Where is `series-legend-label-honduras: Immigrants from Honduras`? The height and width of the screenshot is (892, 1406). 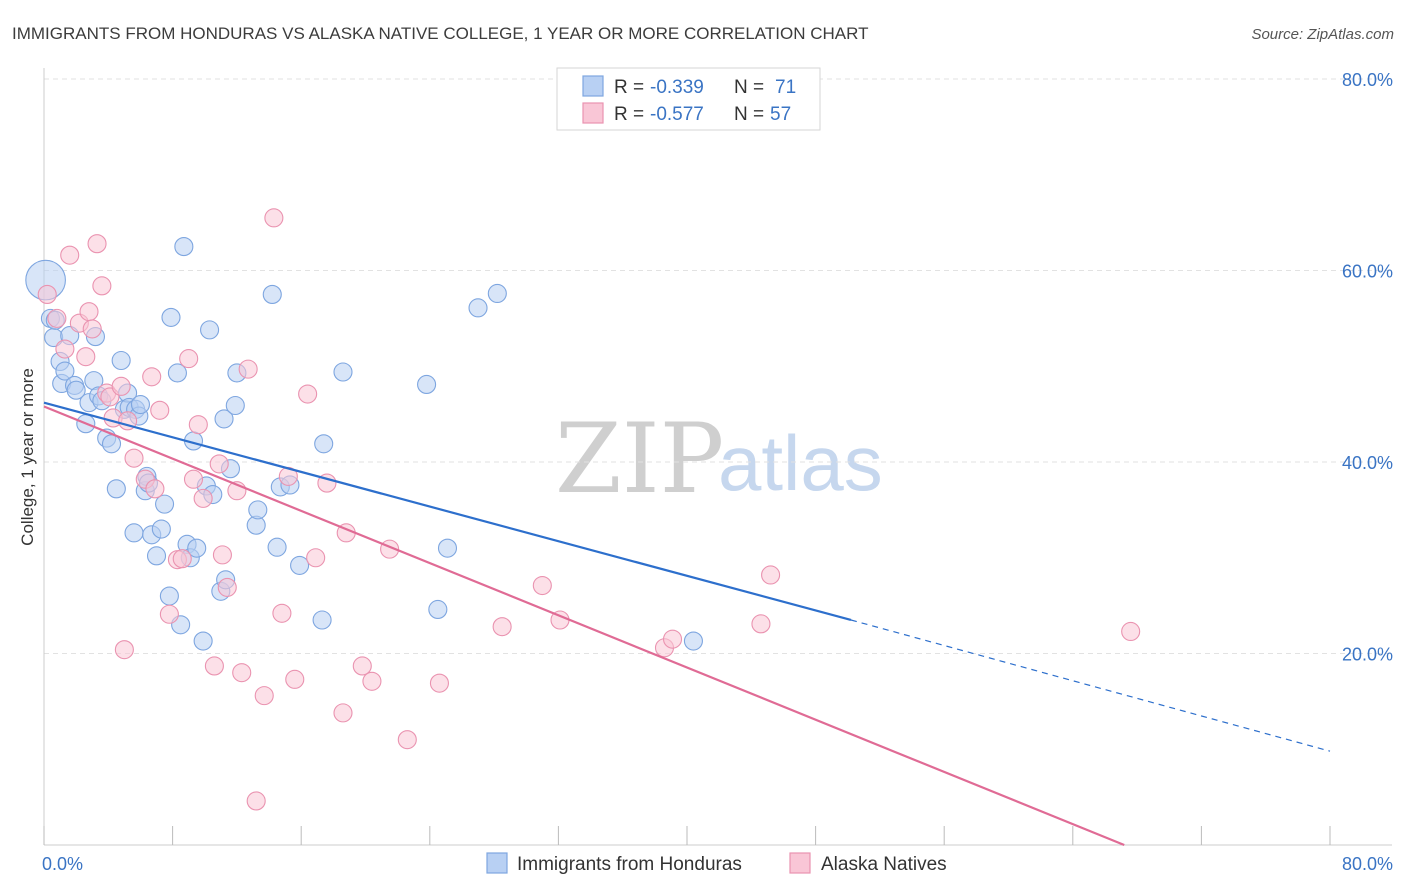 series-legend-label-honduras: Immigrants from Honduras is located at coordinates (629, 864).